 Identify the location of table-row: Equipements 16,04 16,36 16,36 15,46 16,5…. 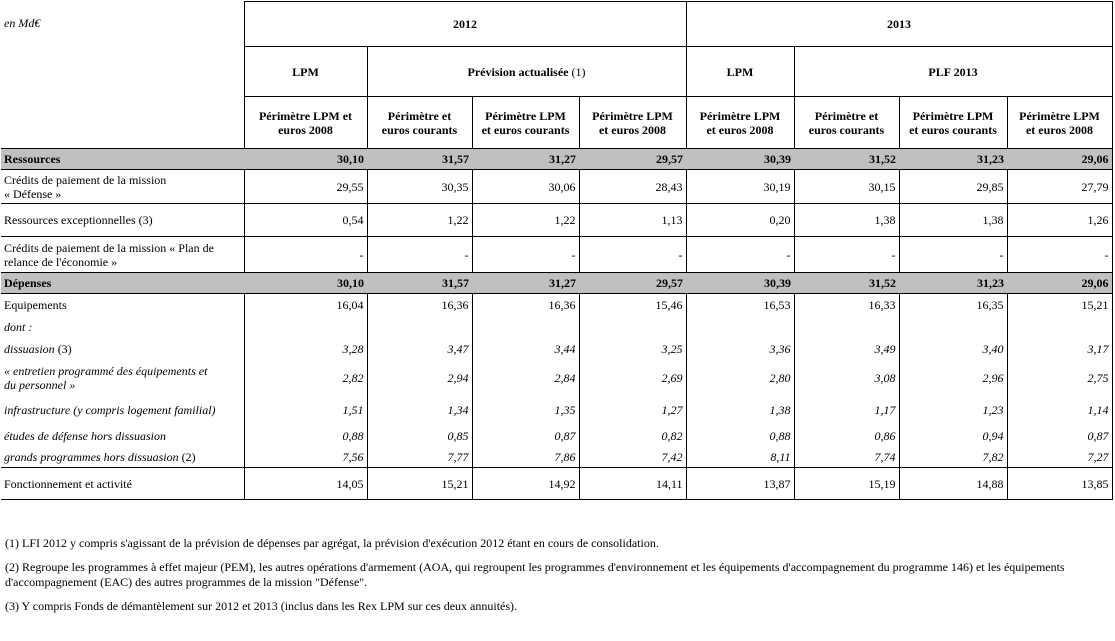
(557, 304).